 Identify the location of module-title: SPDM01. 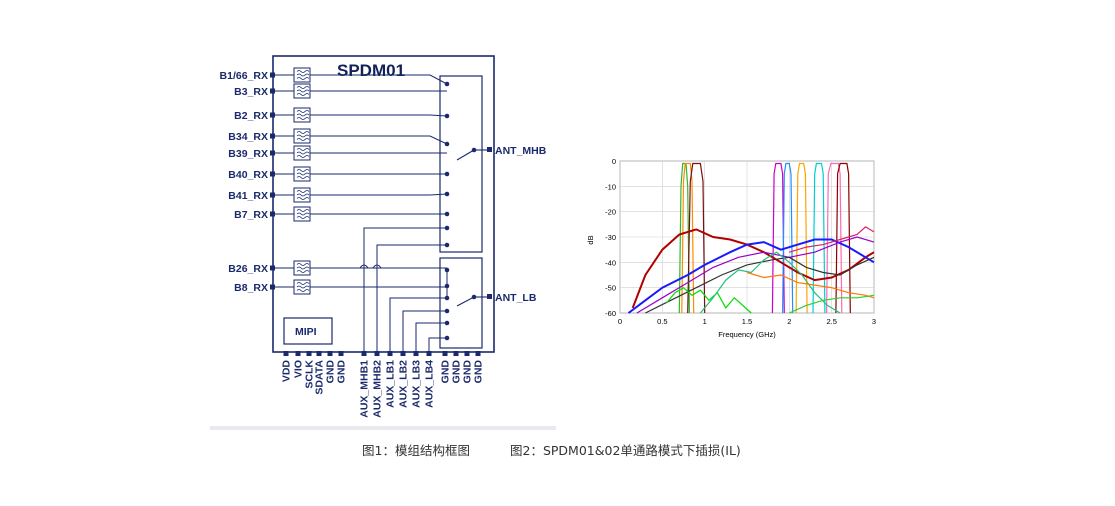
(371, 70).